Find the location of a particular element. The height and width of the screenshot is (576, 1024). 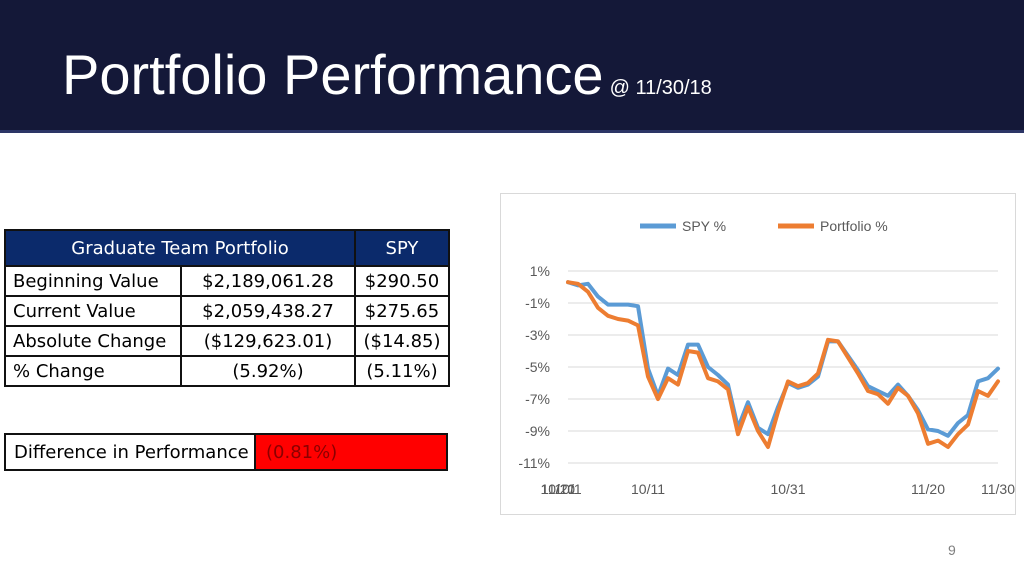

x-tick-label: 10/11 is located at coordinates (648, 489).